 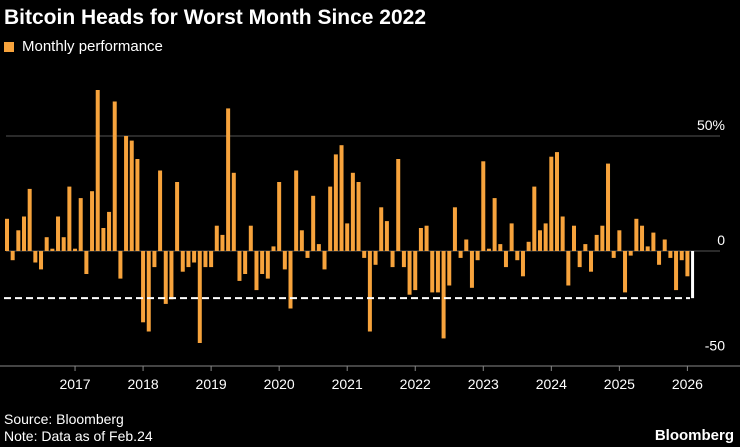 I want to click on x-tick-label: 2025, so click(x=619, y=384).